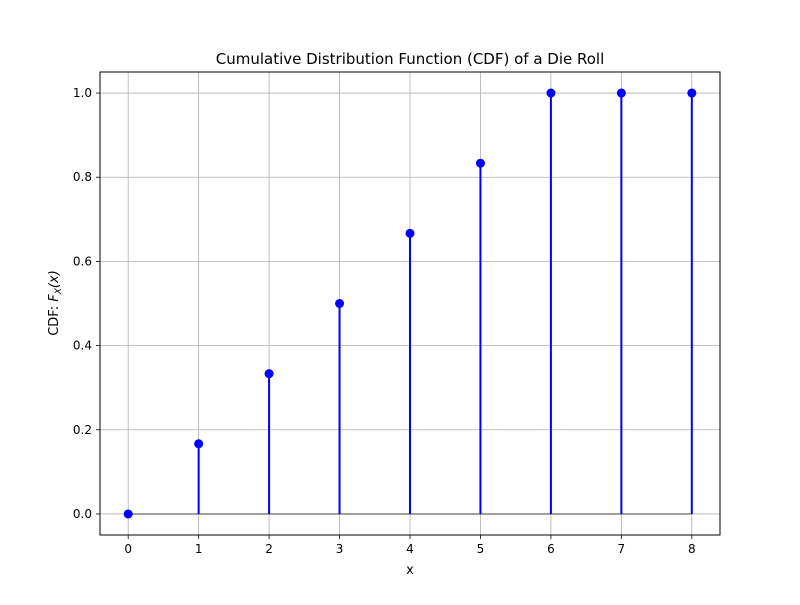 The width and height of the screenshot is (800, 605). I want to click on y-axis-ticks: 0.0 0.2 0.4 0.6 0.8 1.0, so click(86, 303).